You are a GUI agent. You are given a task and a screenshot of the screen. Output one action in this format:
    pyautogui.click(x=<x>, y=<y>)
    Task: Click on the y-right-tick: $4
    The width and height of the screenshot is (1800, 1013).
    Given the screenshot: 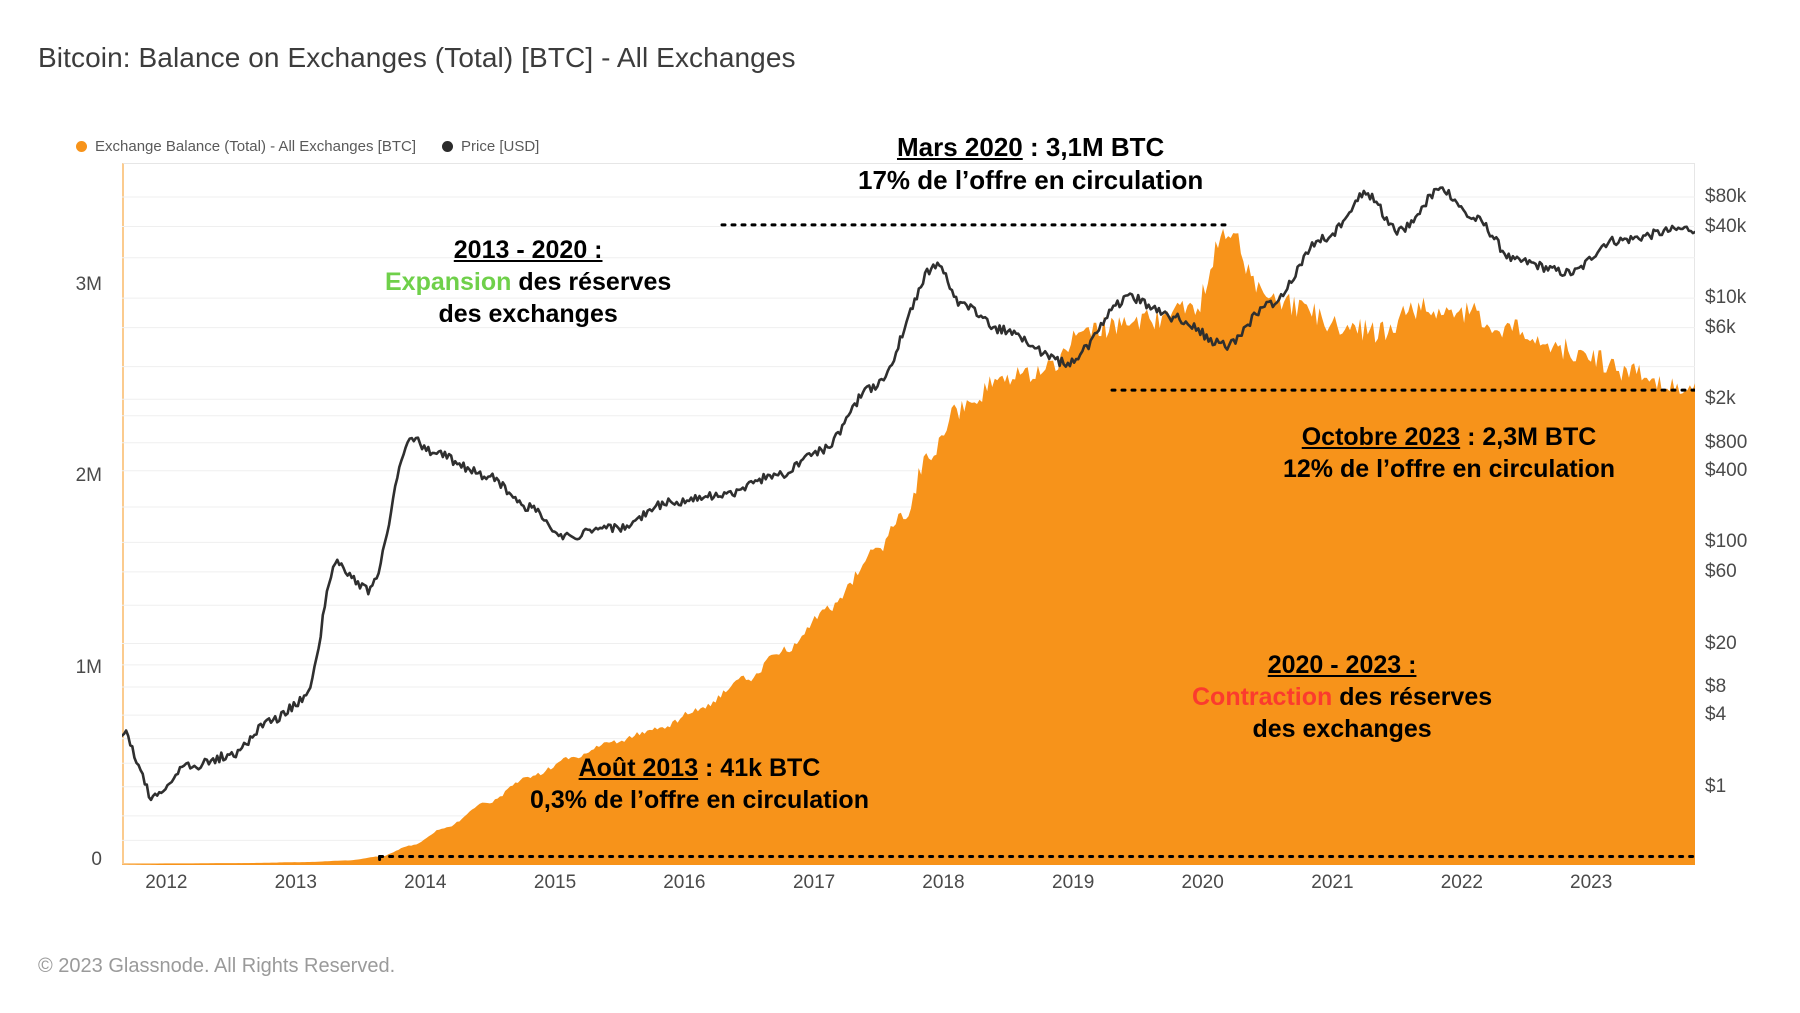 What is the action you would take?
    pyautogui.click(x=1716, y=715)
    